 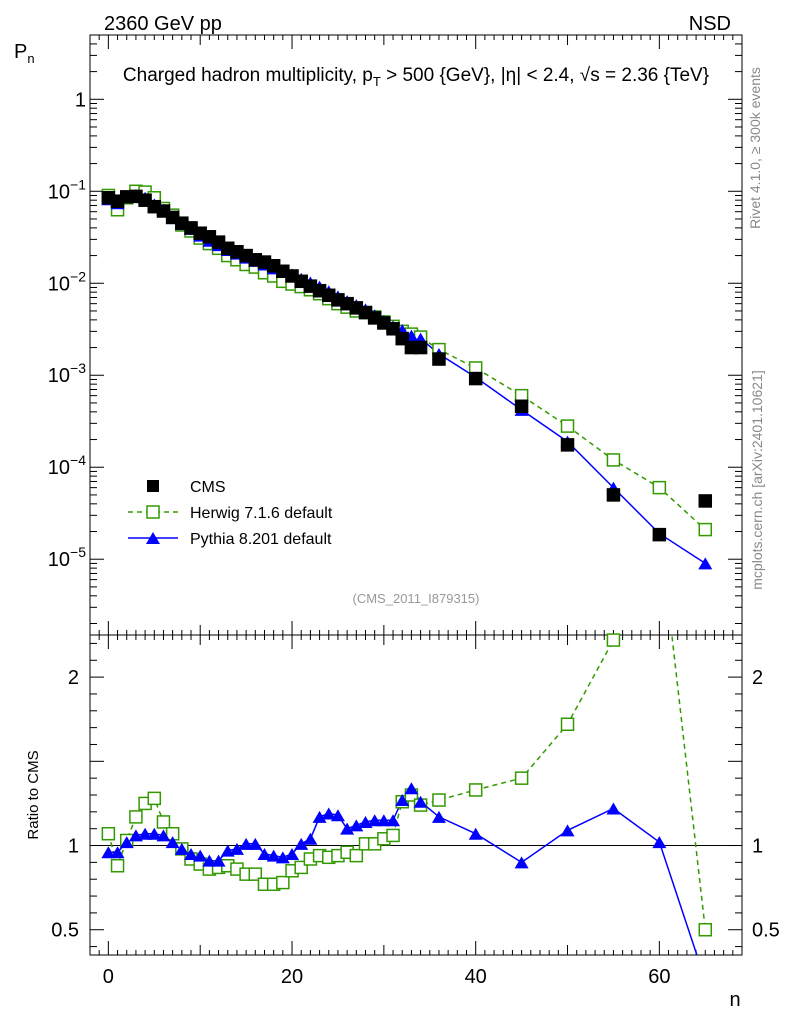 What do you see at coordinates (153, 512) in the screenshot?
I see `legend-herwig-marker` at bounding box center [153, 512].